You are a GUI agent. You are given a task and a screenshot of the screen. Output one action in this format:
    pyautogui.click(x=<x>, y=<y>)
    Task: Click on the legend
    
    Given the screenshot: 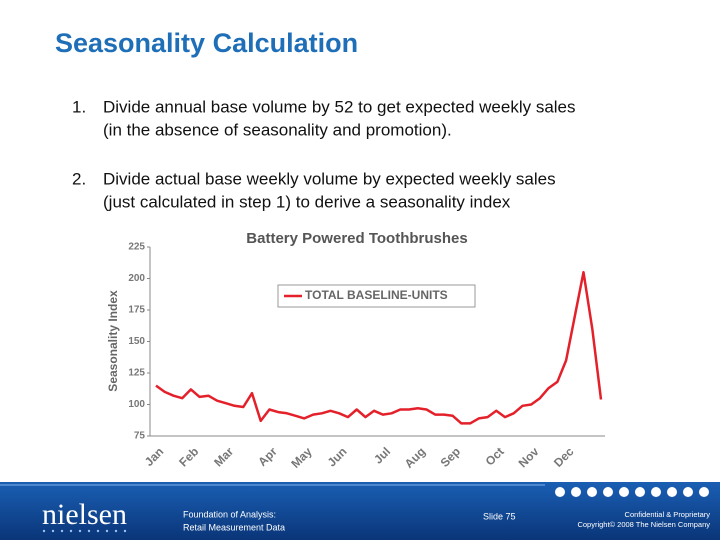 What is the action you would take?
    pyautogui.click(x=376, y=296)
    